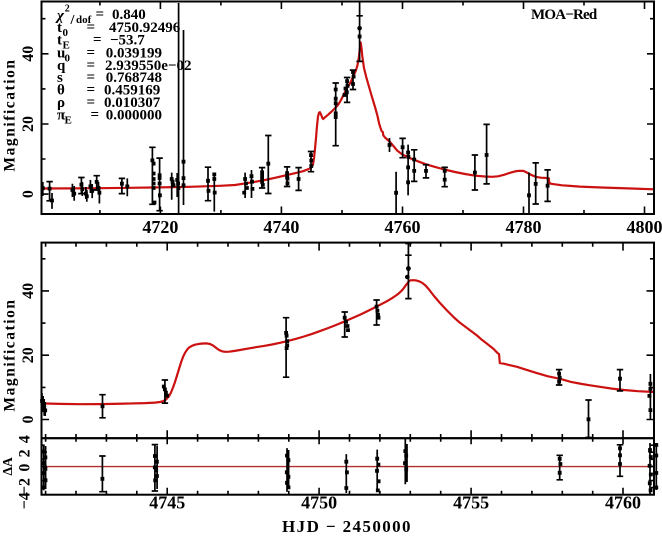 This screenshot has height=542, width=662. I want to click on svg-text: 4720, so click(160, 227).